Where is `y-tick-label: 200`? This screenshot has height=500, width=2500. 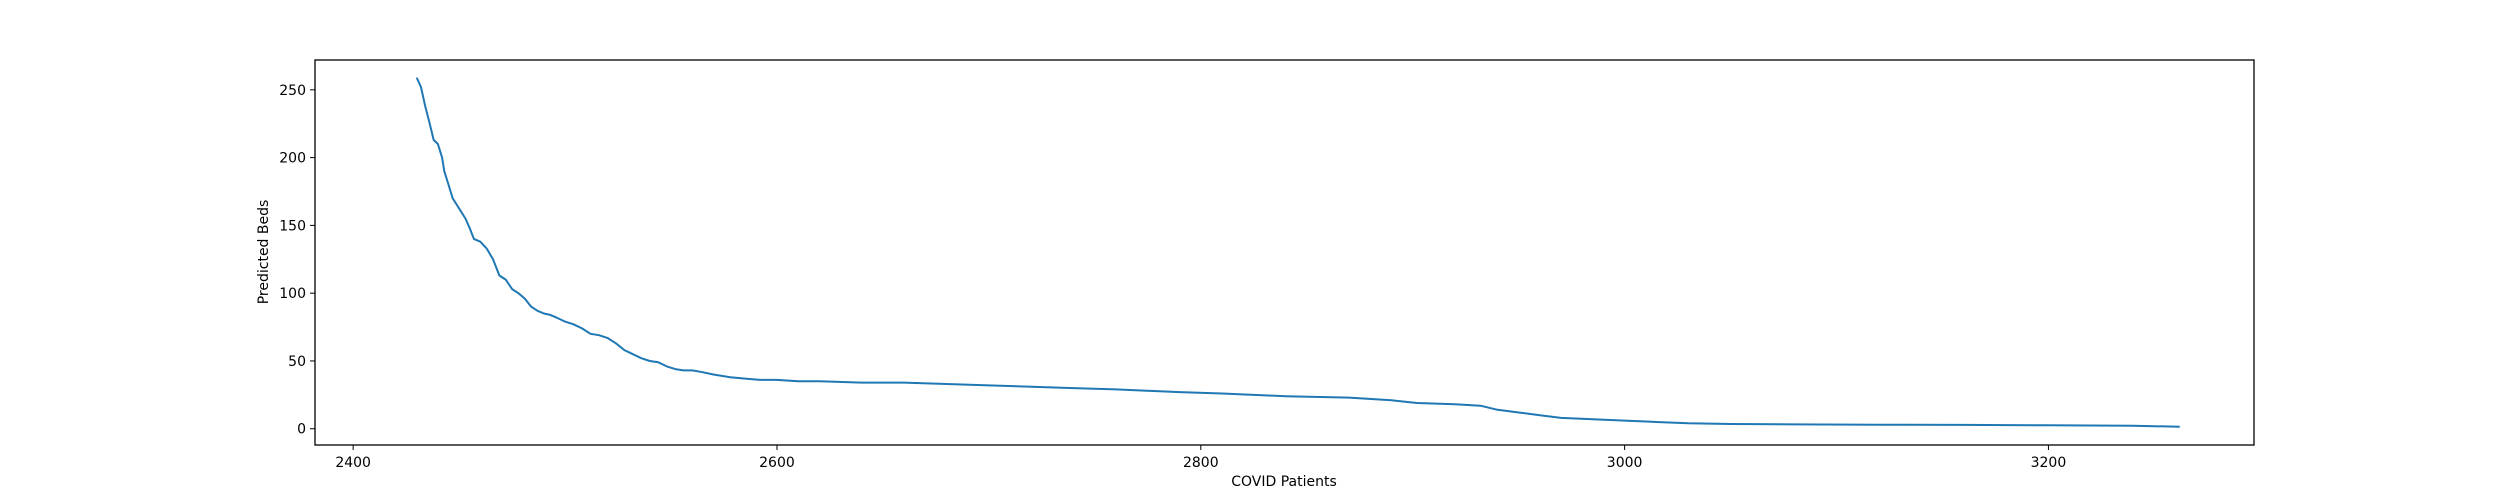 y-tick-label: 200 is located at coordinates (292, 159).